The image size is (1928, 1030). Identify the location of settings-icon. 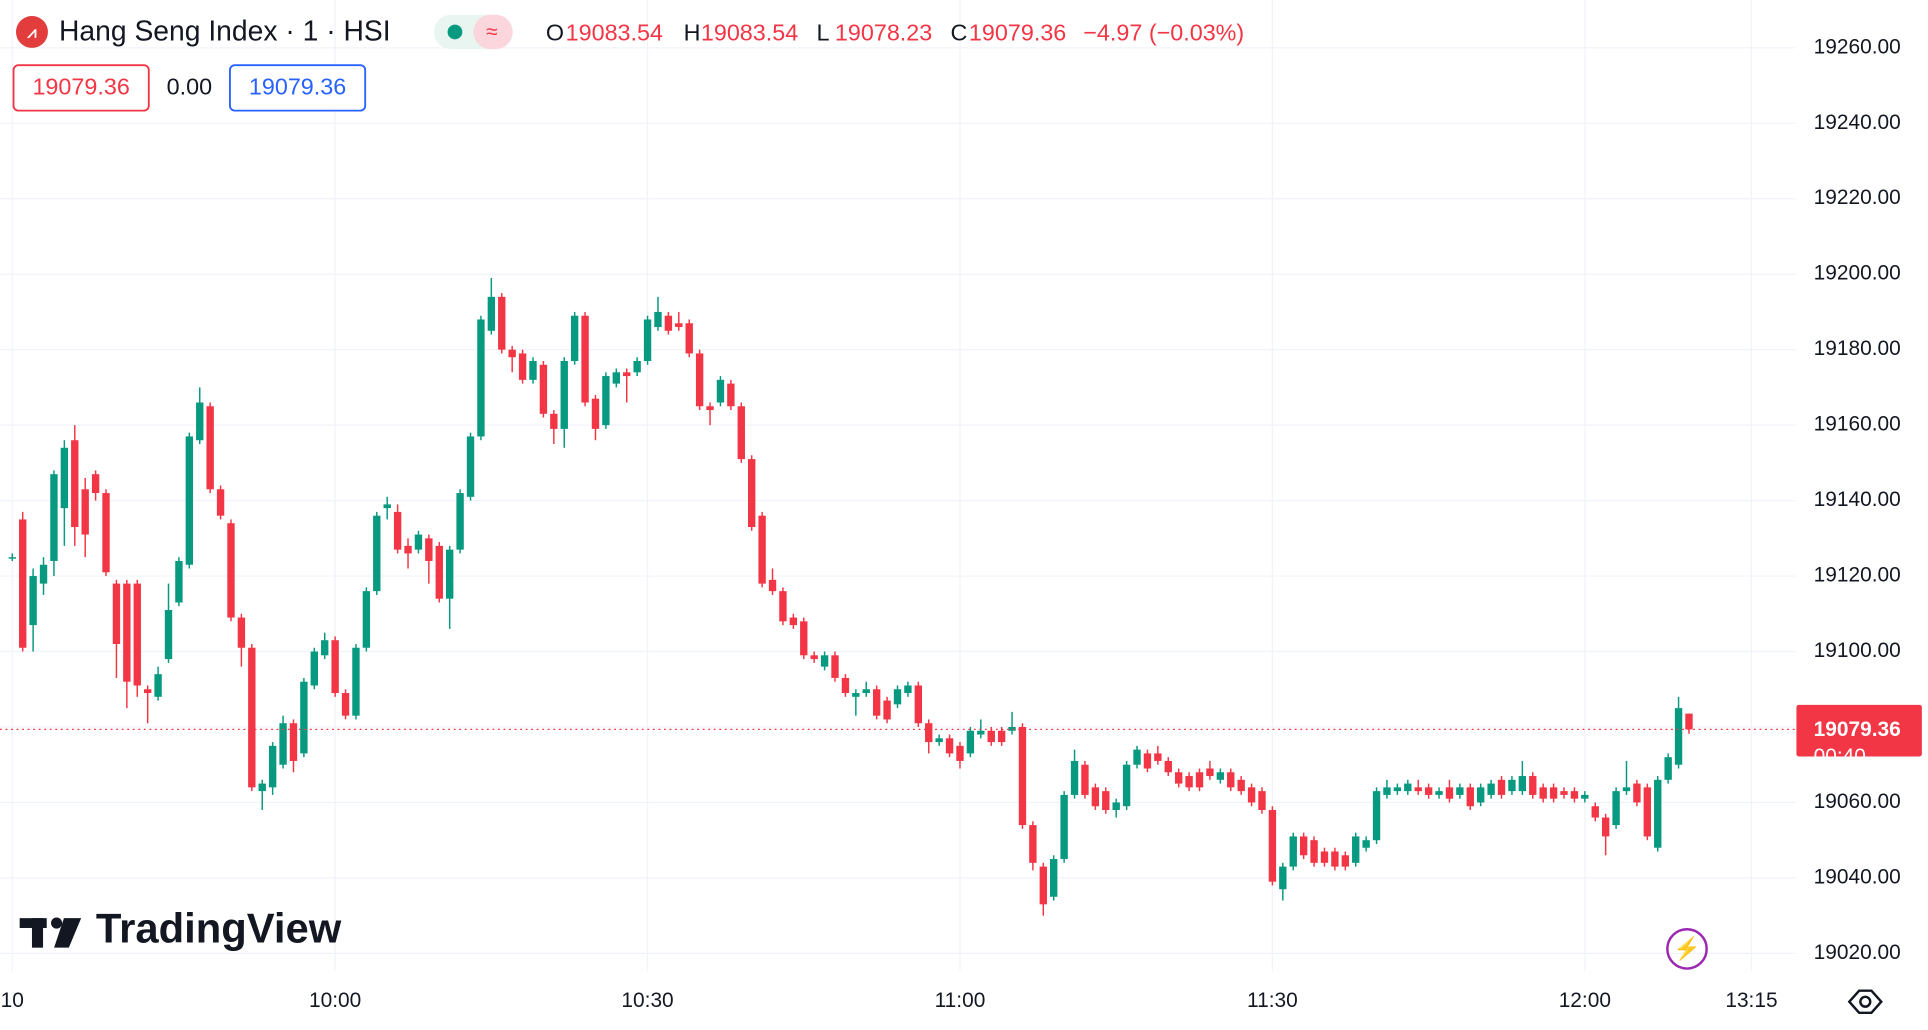
(1865, 1002).